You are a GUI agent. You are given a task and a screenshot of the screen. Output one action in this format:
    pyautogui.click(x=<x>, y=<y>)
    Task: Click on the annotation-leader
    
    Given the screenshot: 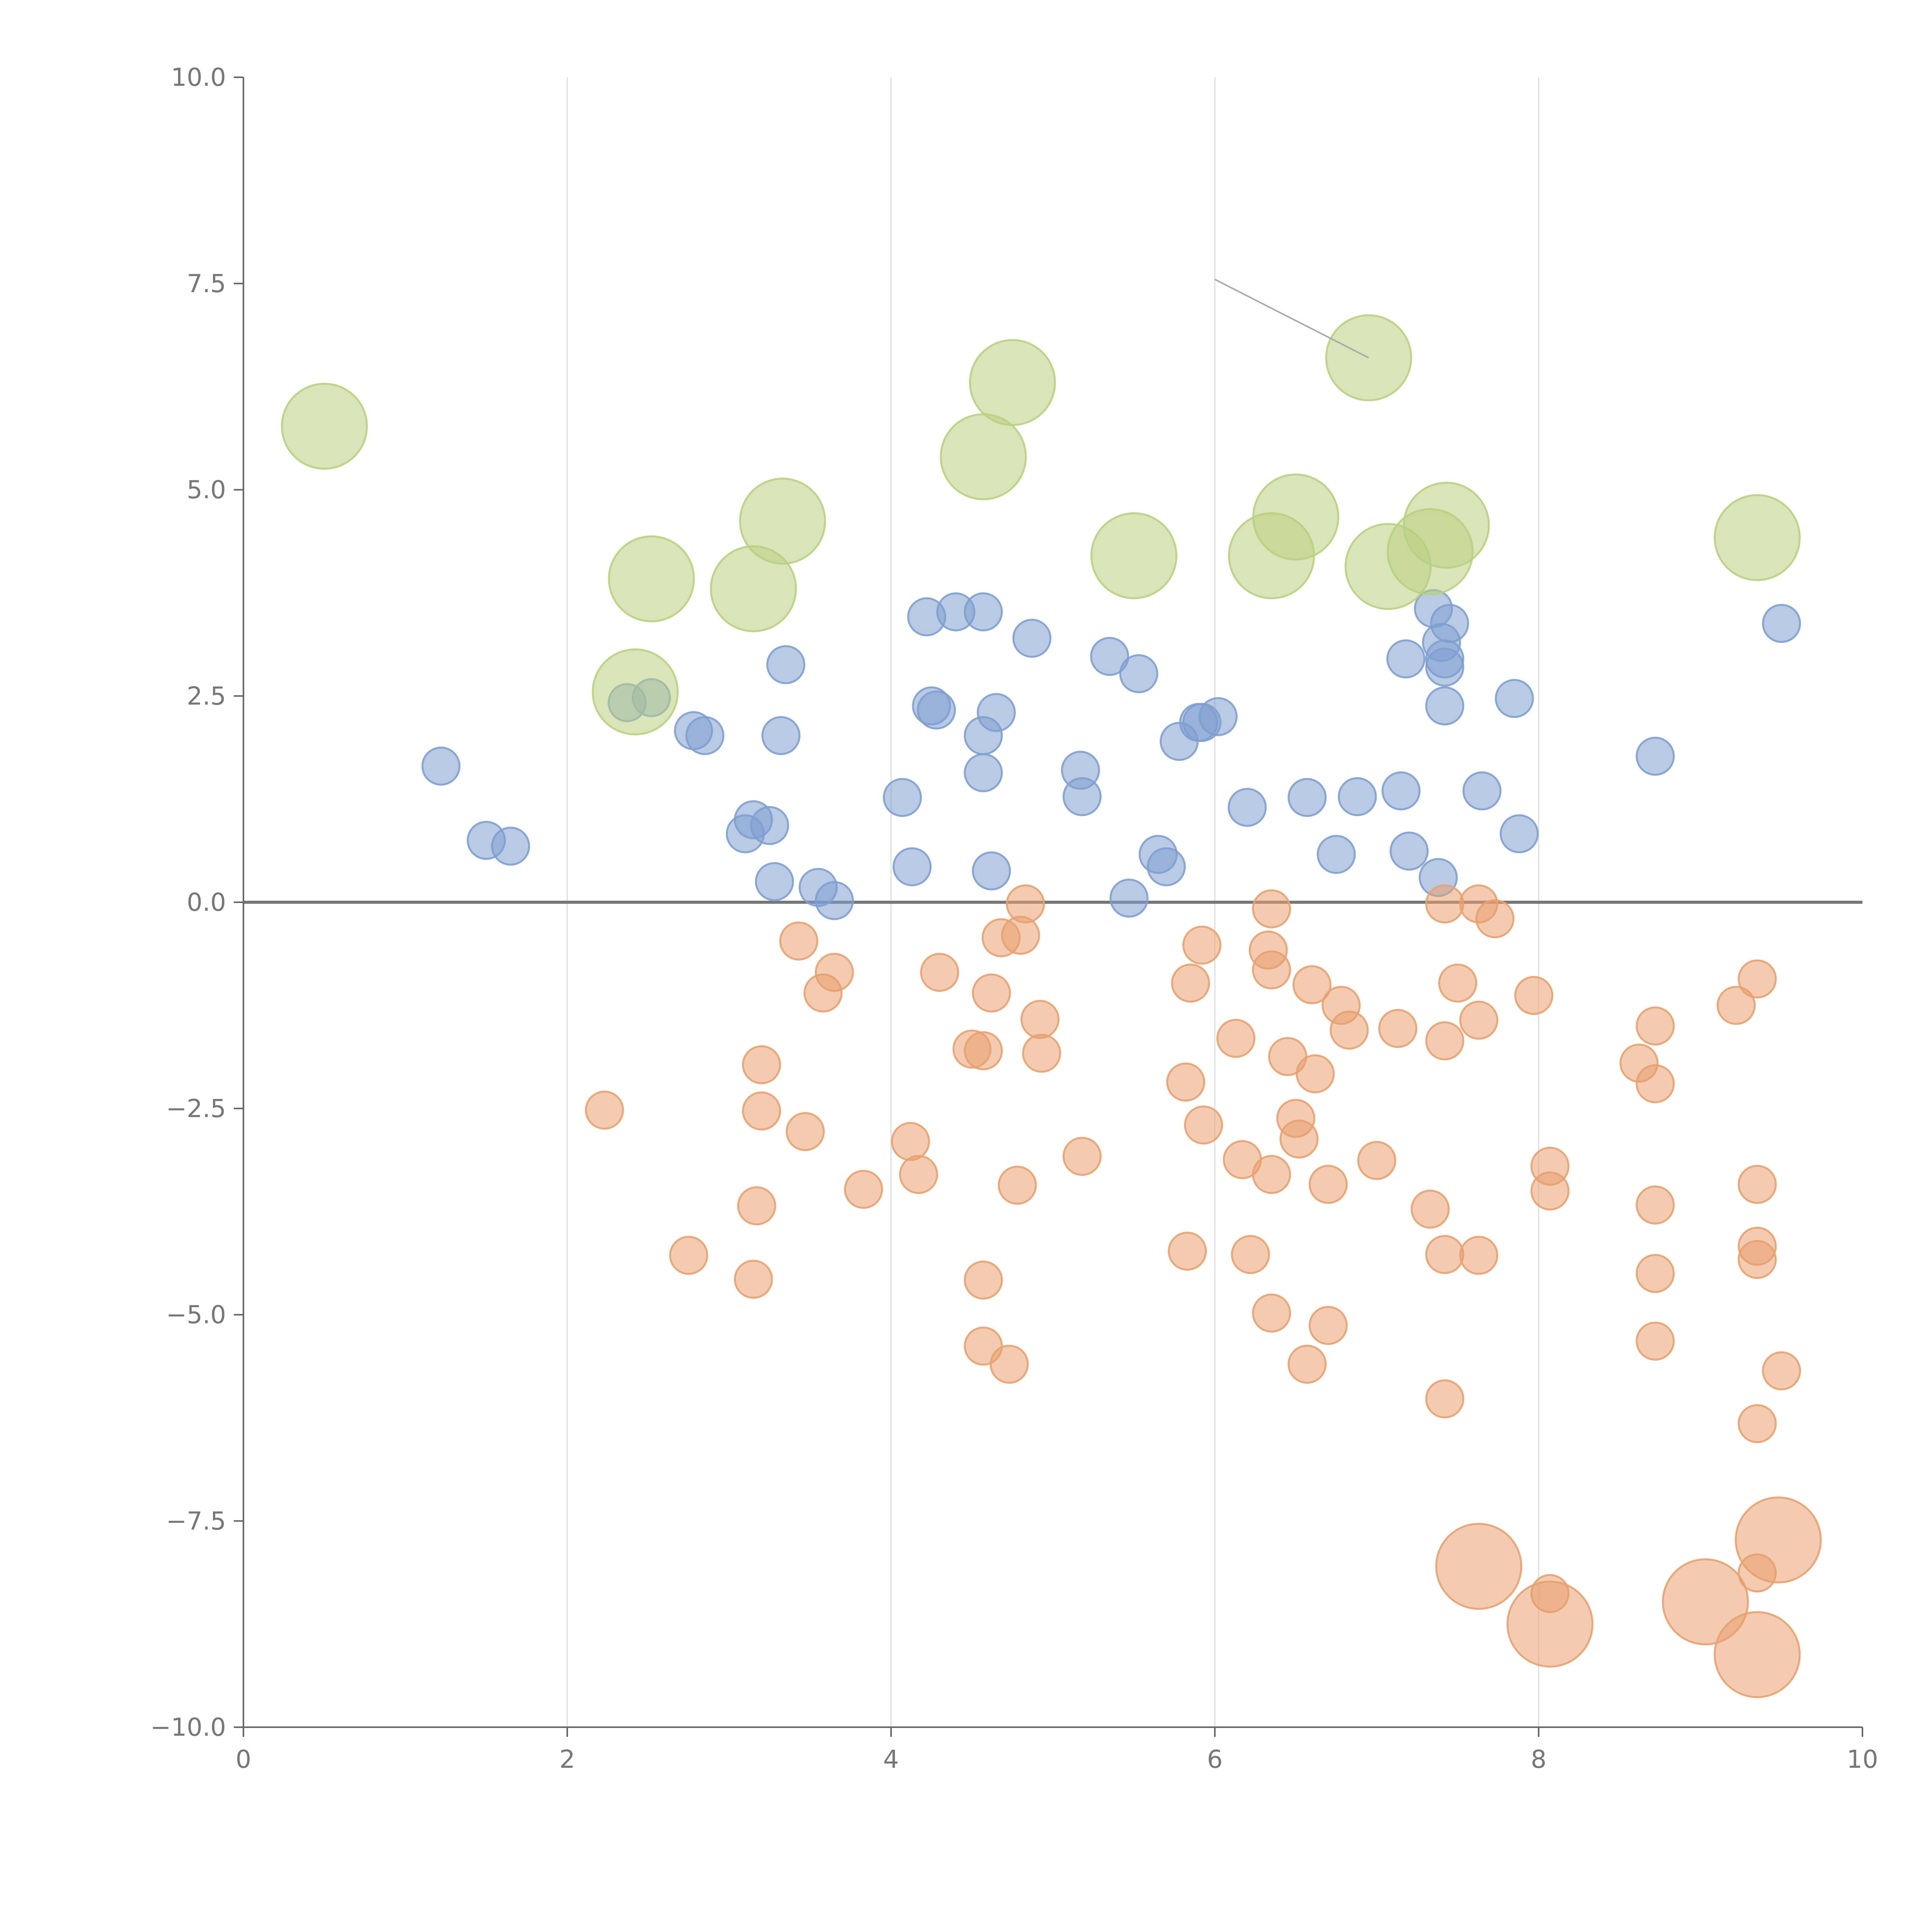 What is the action you would take?
    pyautogui.click(x=1291, y=319)
    